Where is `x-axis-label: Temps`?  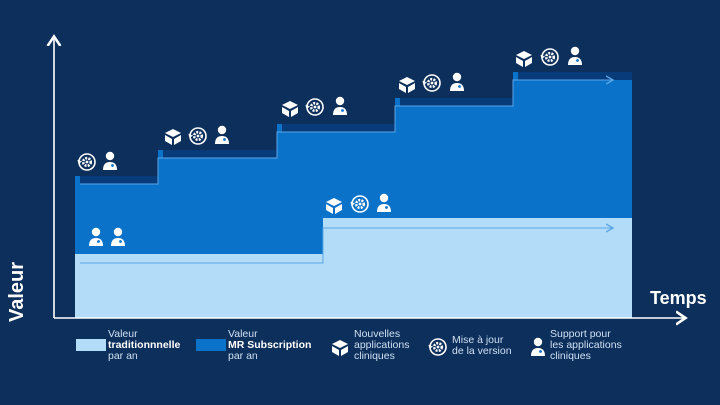 x-axis-label: Temps is located at coordinates (678, 298).